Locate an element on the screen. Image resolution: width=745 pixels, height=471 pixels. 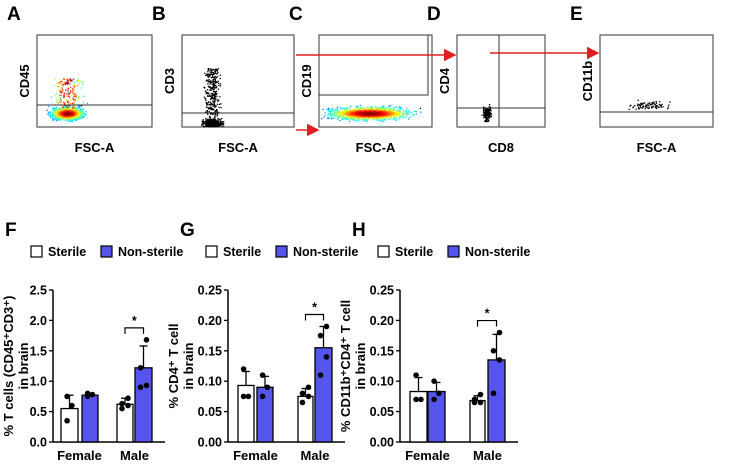
flow-panel-b: B CD3 FSC-A is located at coordinates (223, 79).